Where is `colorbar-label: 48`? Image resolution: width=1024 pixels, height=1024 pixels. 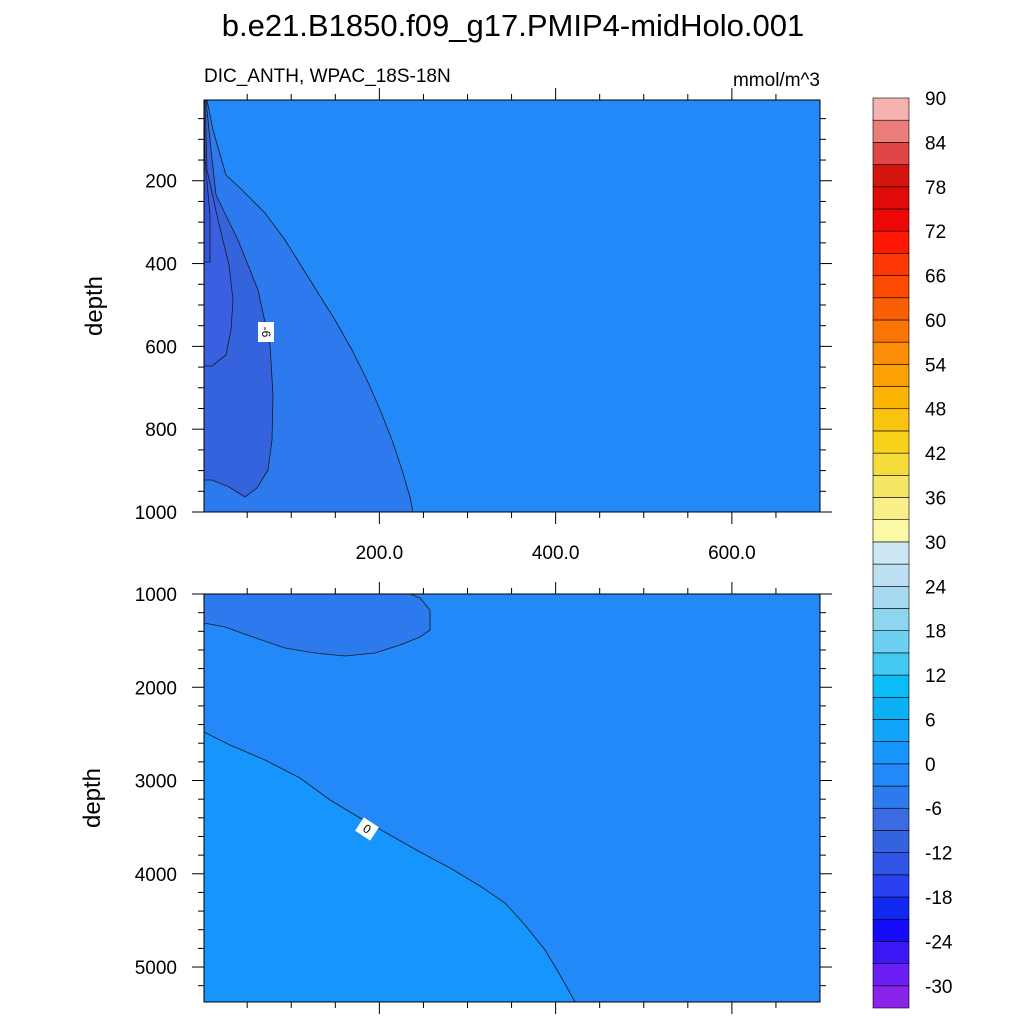
colorbar-label: 48 is located at coordinates (935, 410).